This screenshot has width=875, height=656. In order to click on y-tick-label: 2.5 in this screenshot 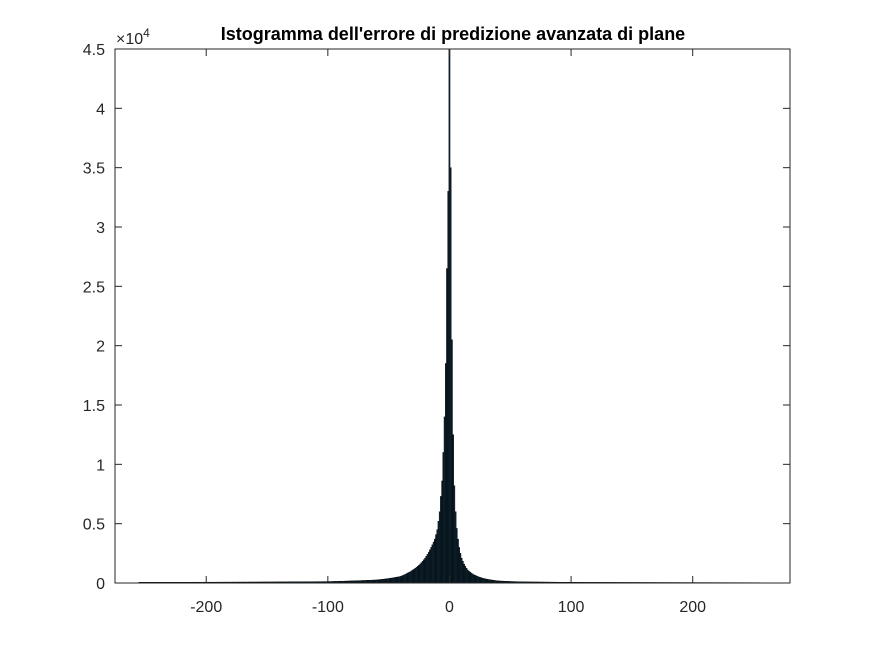, I will do `click(94, 287)`.